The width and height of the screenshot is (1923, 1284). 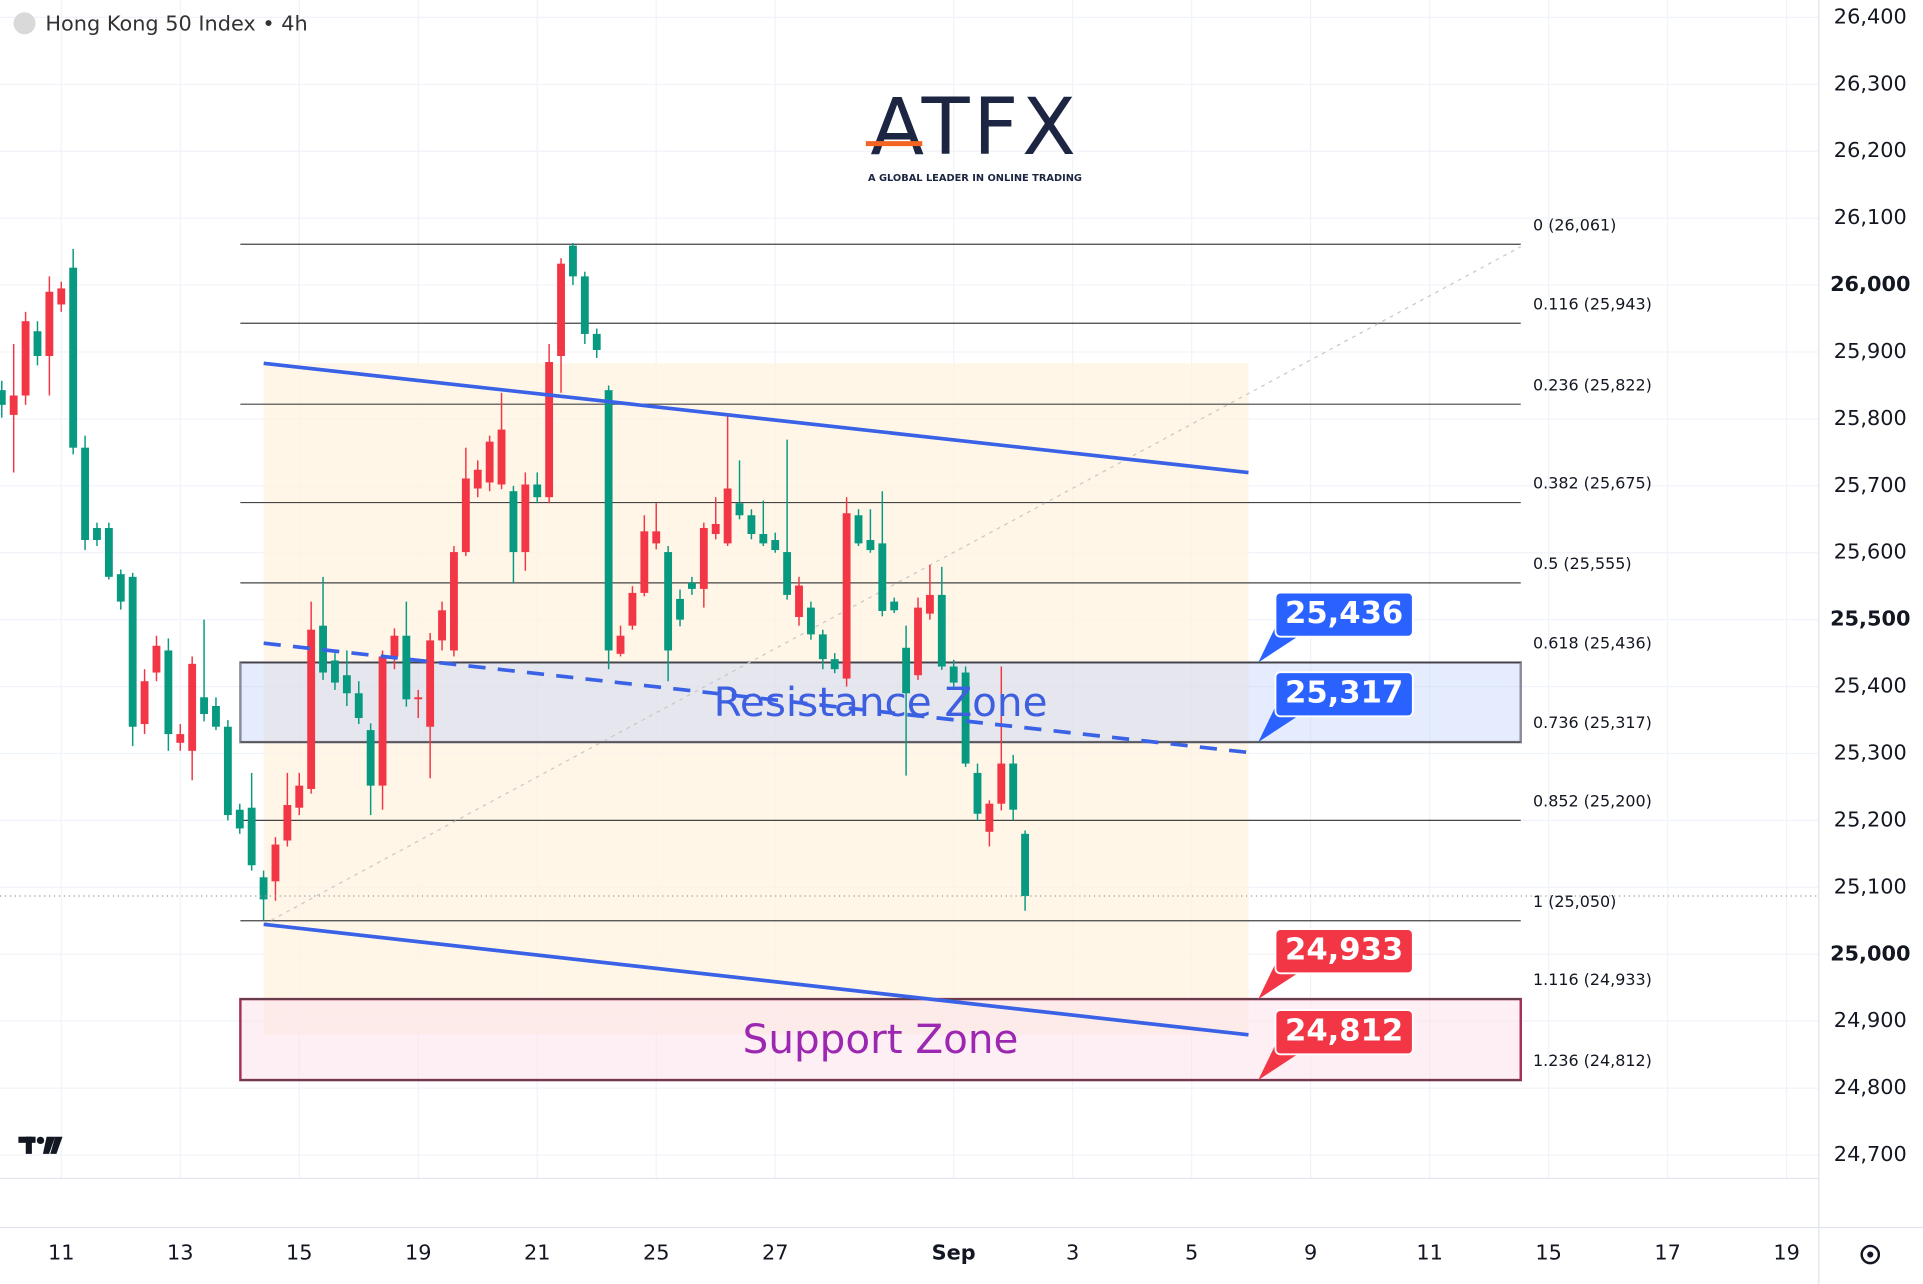 What do you see at coordinates (1592, 722) in the screenshot?
I see `fib-label: 0.736 (25,317)` at bounding box center [1592, 722].